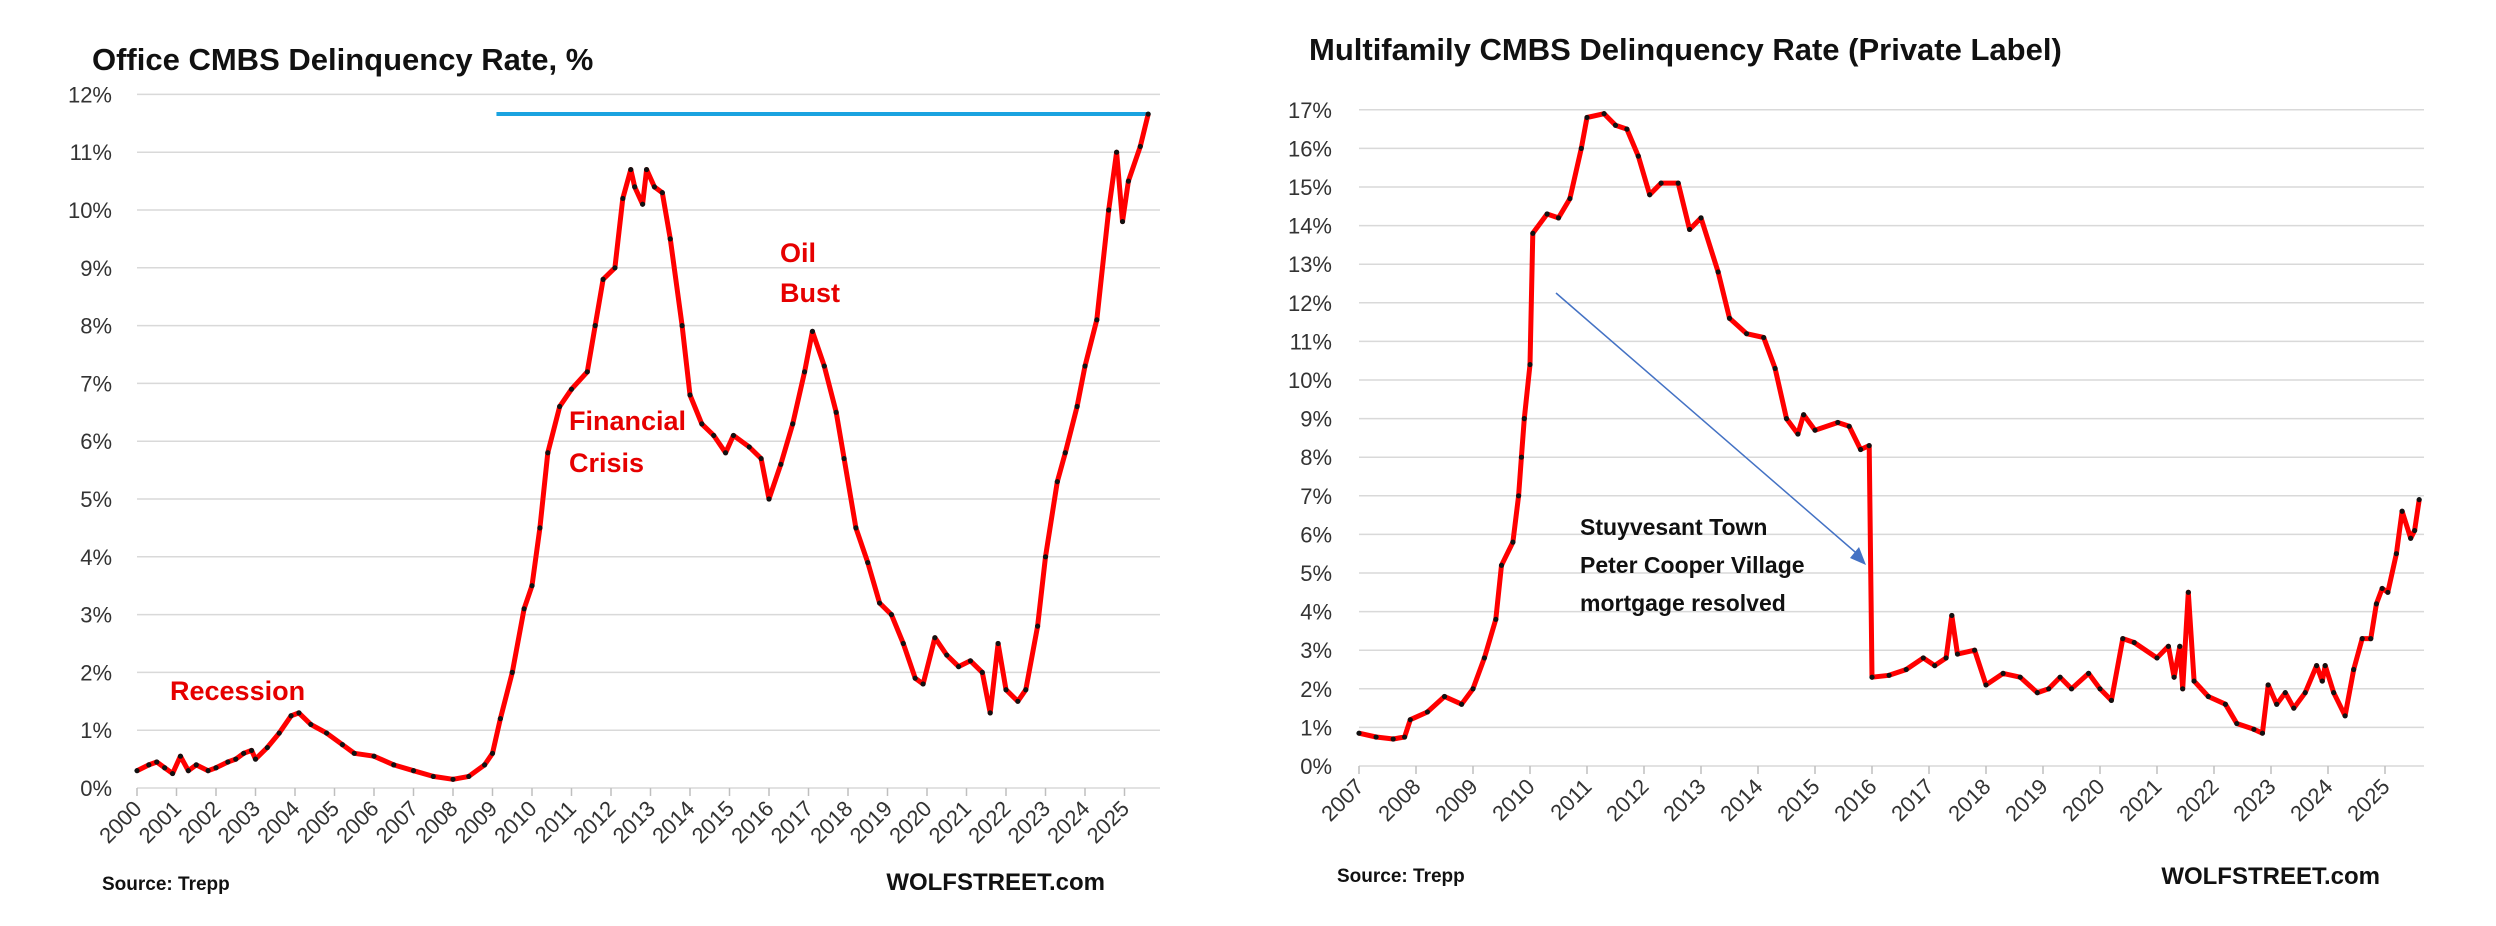  What do you see at coordinates (1316, 766) in the screenshot?
I see `y-tick-label: 0%` at bounding box center [1316, 766].